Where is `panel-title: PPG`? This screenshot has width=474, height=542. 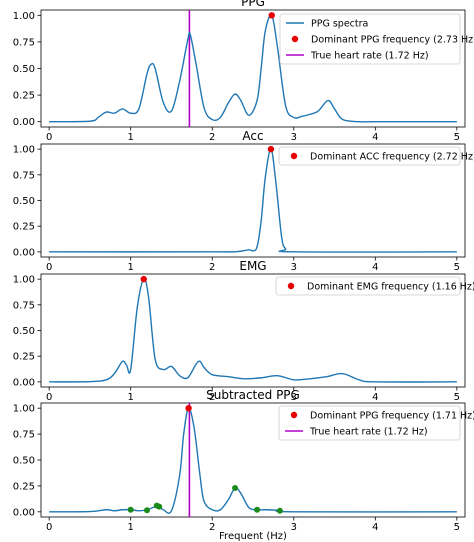
panel-title: PPG is located at coordinates (253, 4).